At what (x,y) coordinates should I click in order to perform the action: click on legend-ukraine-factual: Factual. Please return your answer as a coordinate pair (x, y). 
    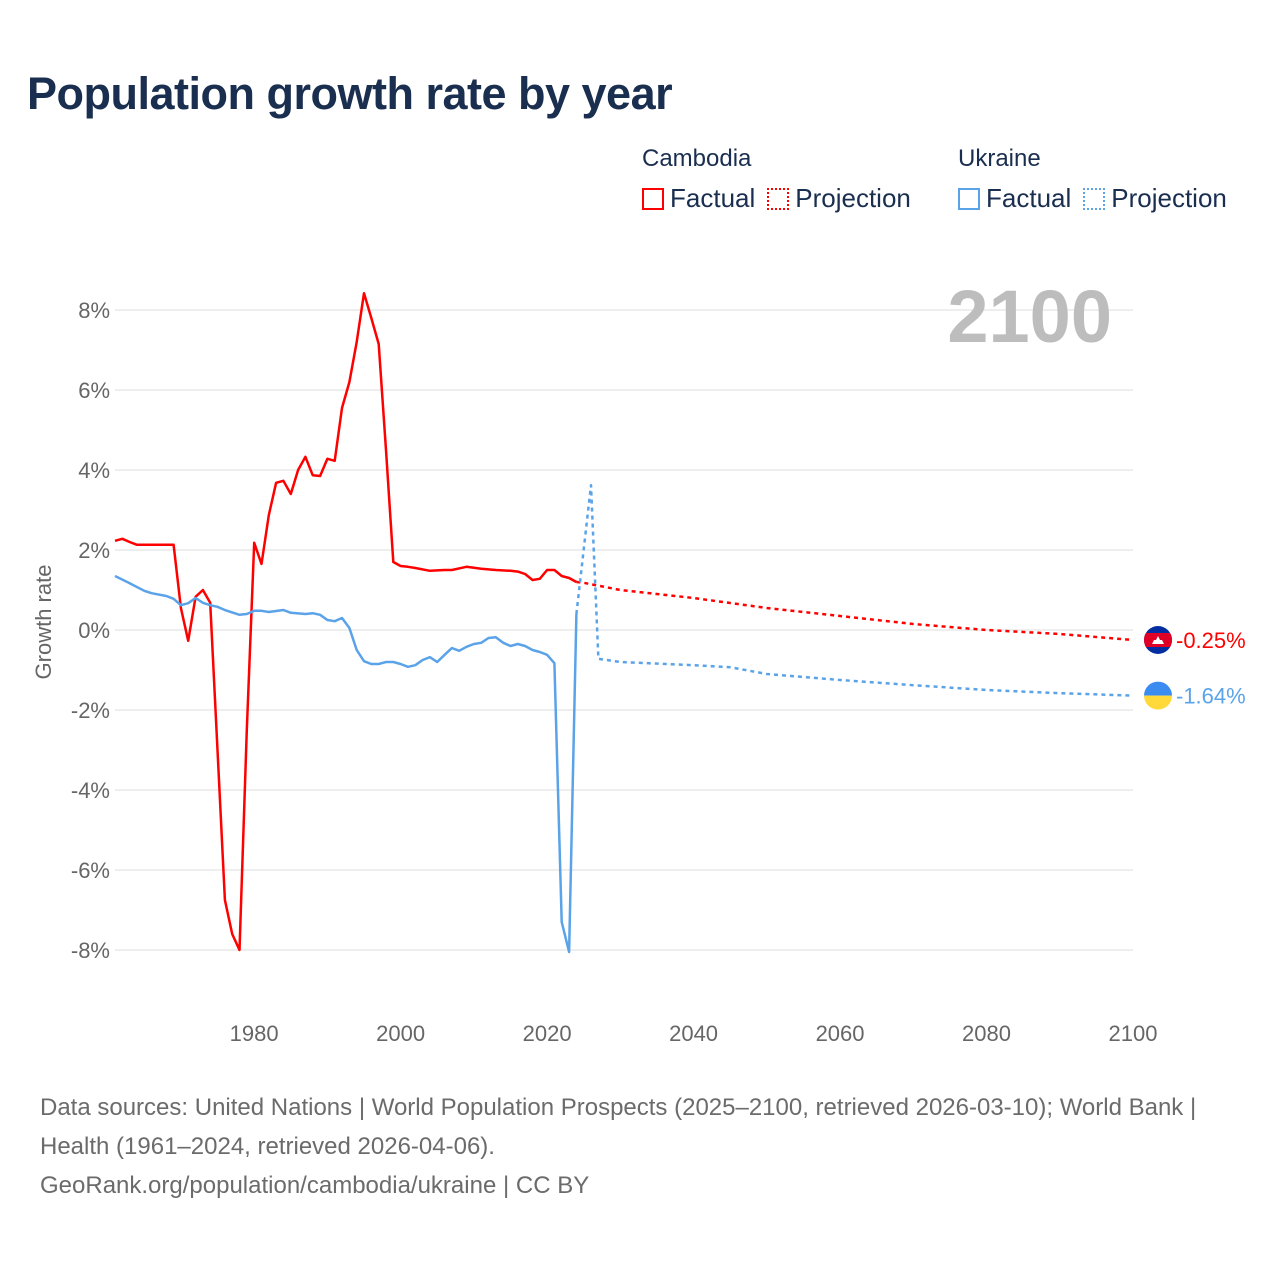
    Looking at the image, I should click on (1014, 198).